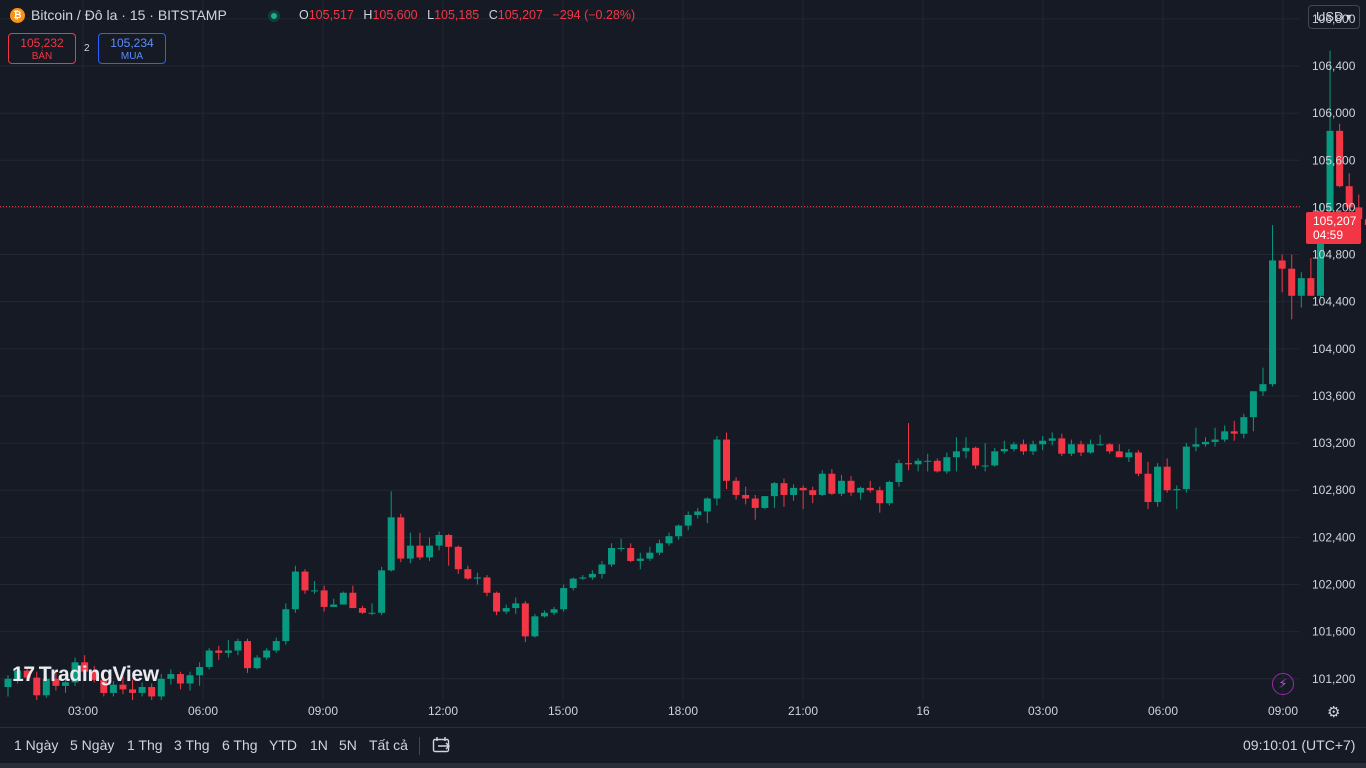  I want to click on timezone-clock: 09:10:01 (UTC+7), so click(1299, 745).